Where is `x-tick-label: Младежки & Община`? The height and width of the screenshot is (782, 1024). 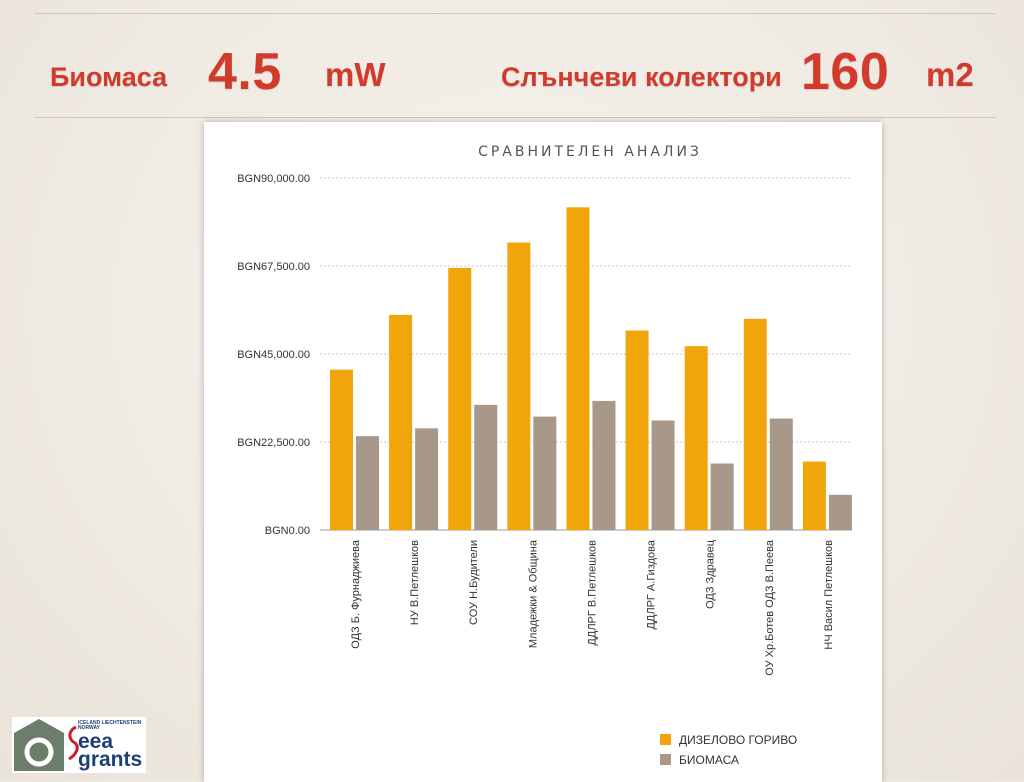
x-tick-label: Младежки & Община is located at coordinates (533, 593).